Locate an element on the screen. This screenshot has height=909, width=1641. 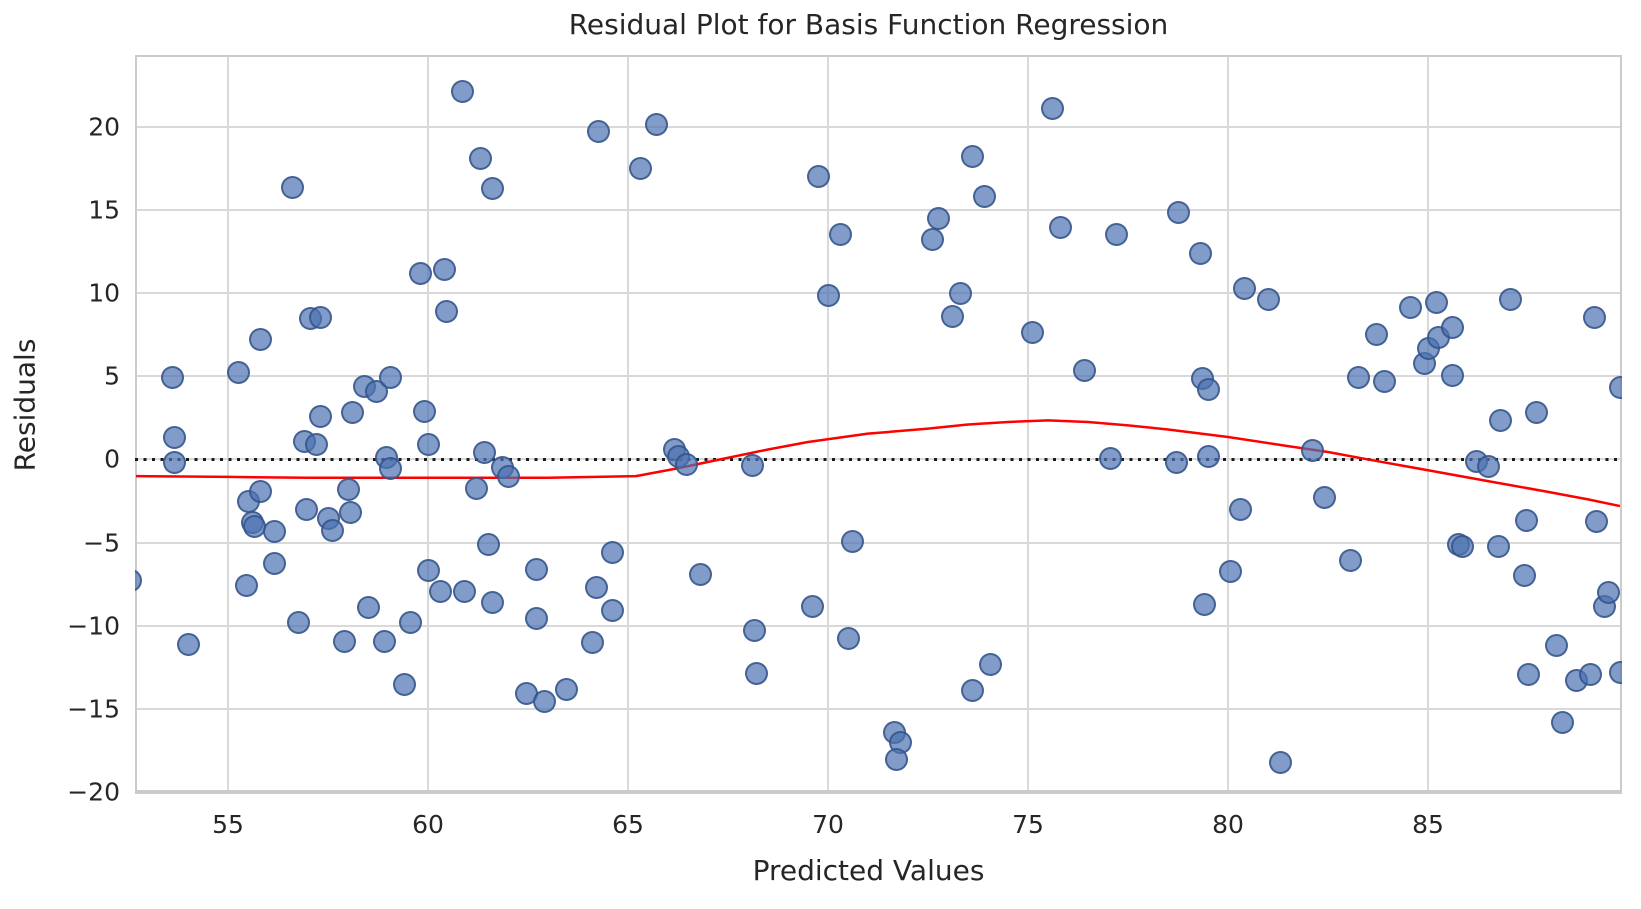
y-tick-label: 10 is located at coordinates (104, 293).